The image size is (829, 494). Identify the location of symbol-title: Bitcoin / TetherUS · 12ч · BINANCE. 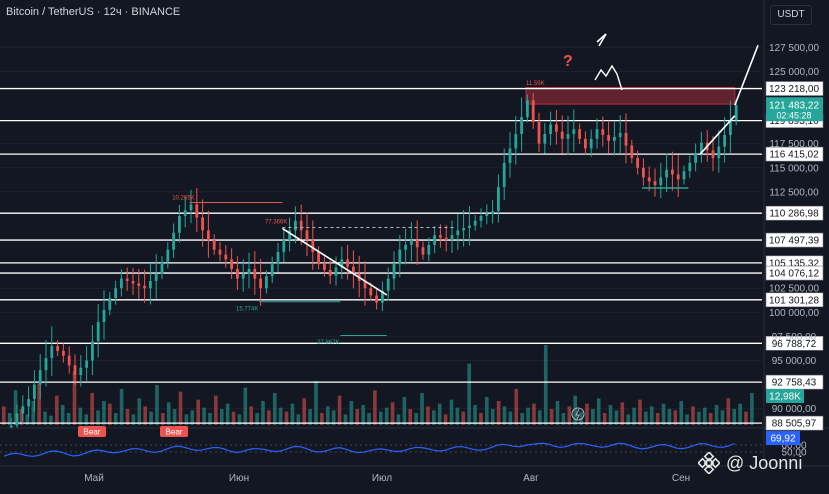
(93, 12).